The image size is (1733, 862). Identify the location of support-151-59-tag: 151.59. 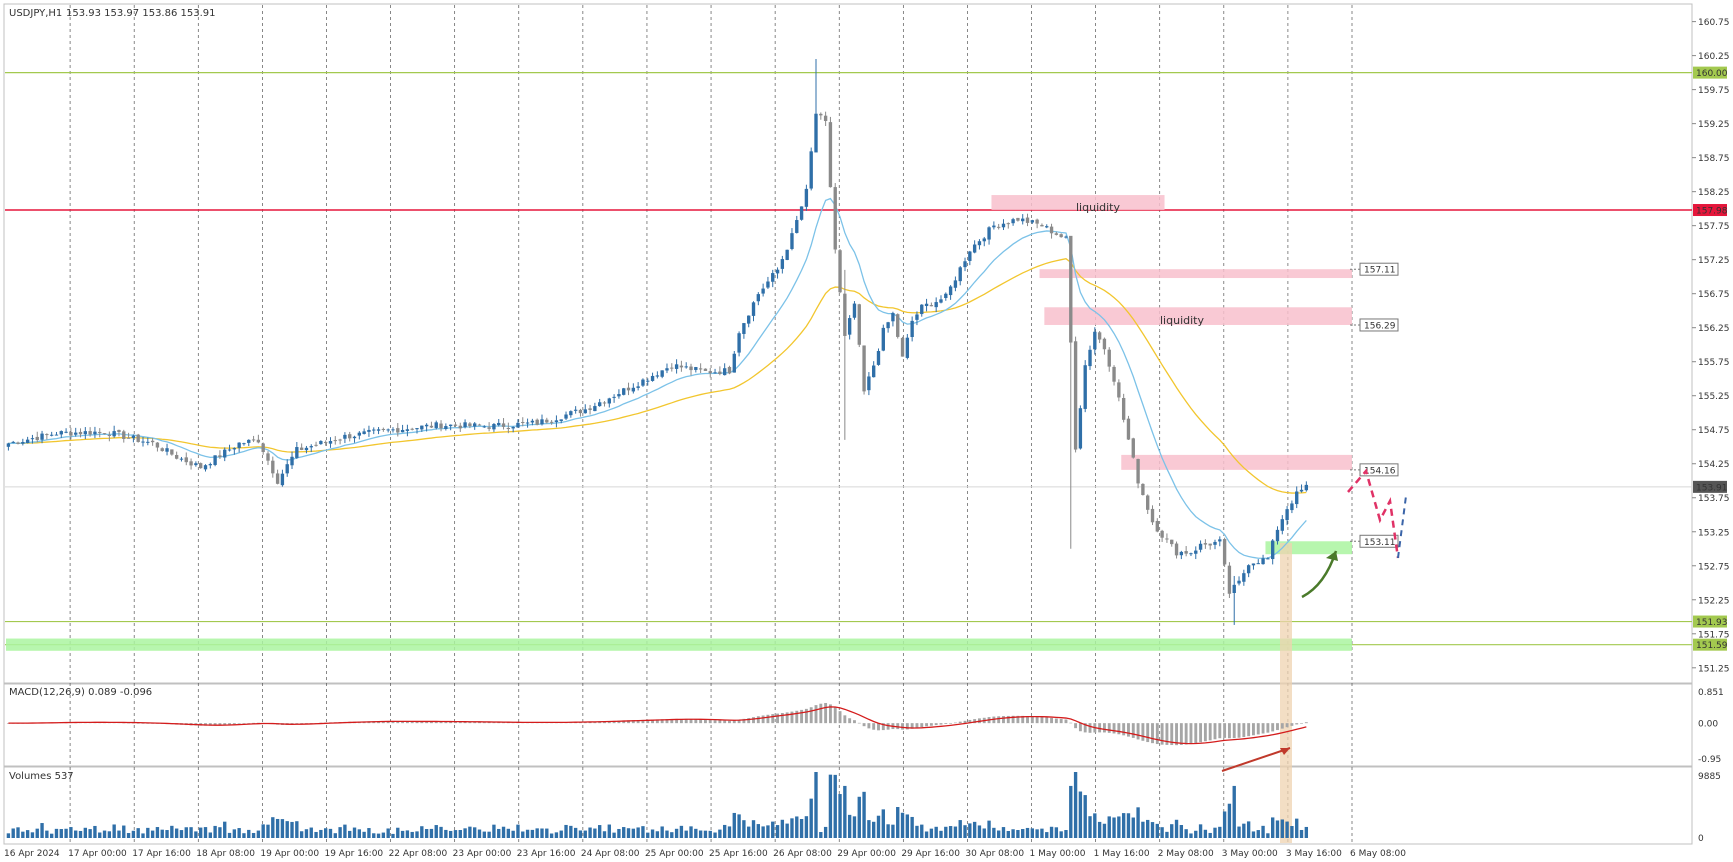
(1710, 644).